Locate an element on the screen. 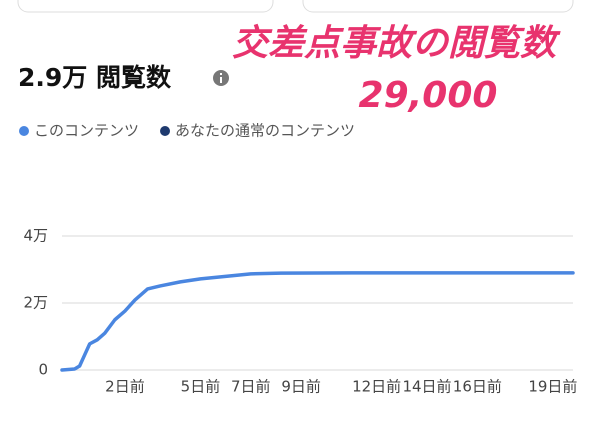 This screenshot has height=438, width=590. y-tick-label: 4万 is located at coordinates (35, 236).